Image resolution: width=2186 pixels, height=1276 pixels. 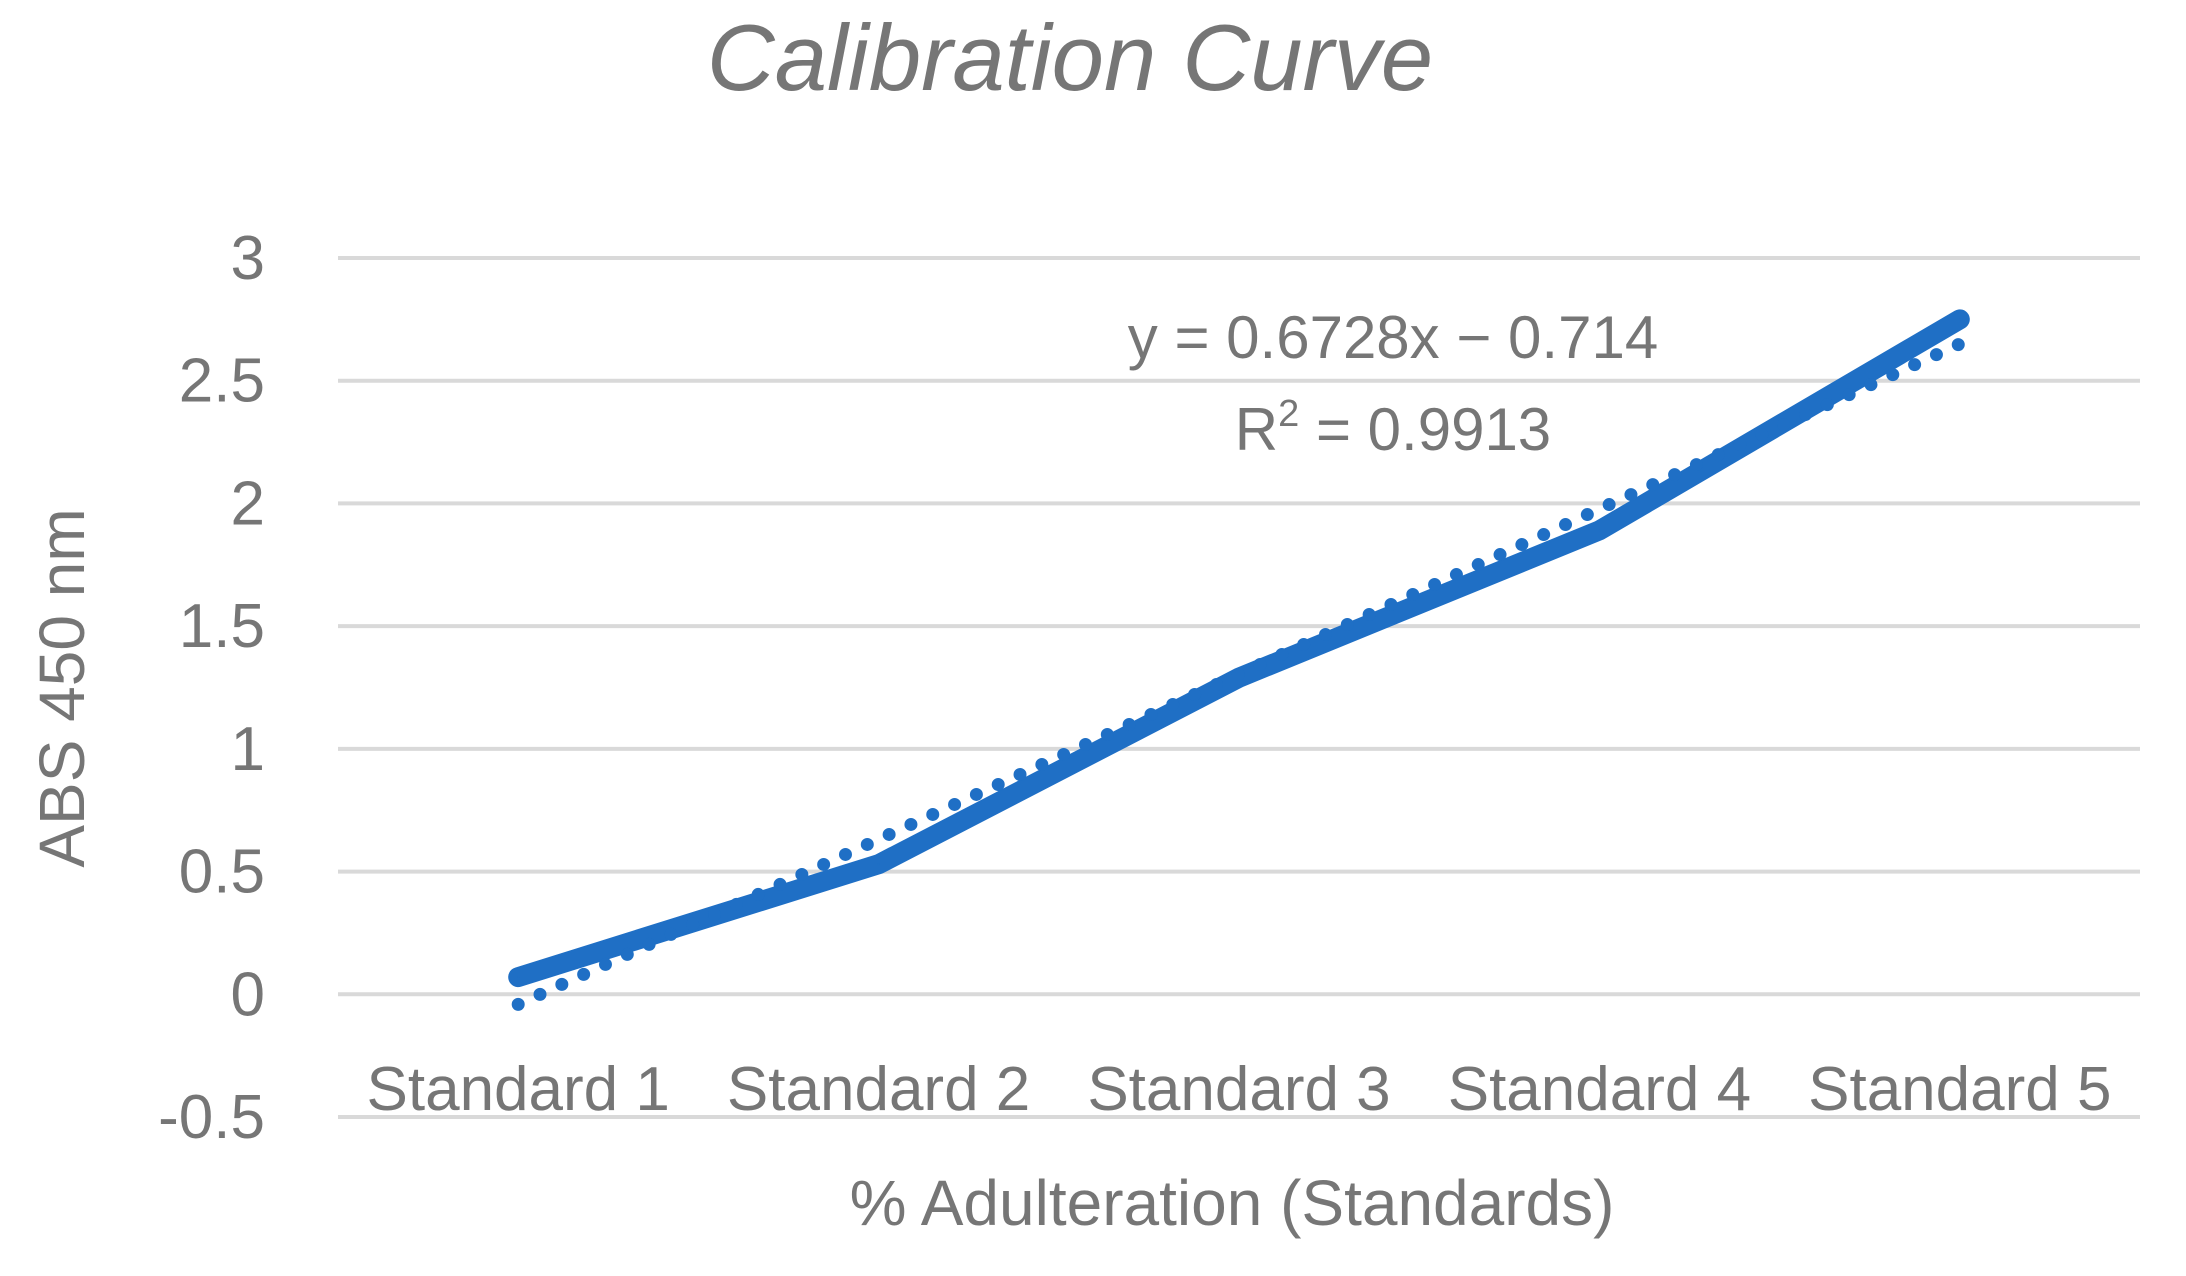 I want to click on y-tick-label: 0.5, so click(x=222, y=872).